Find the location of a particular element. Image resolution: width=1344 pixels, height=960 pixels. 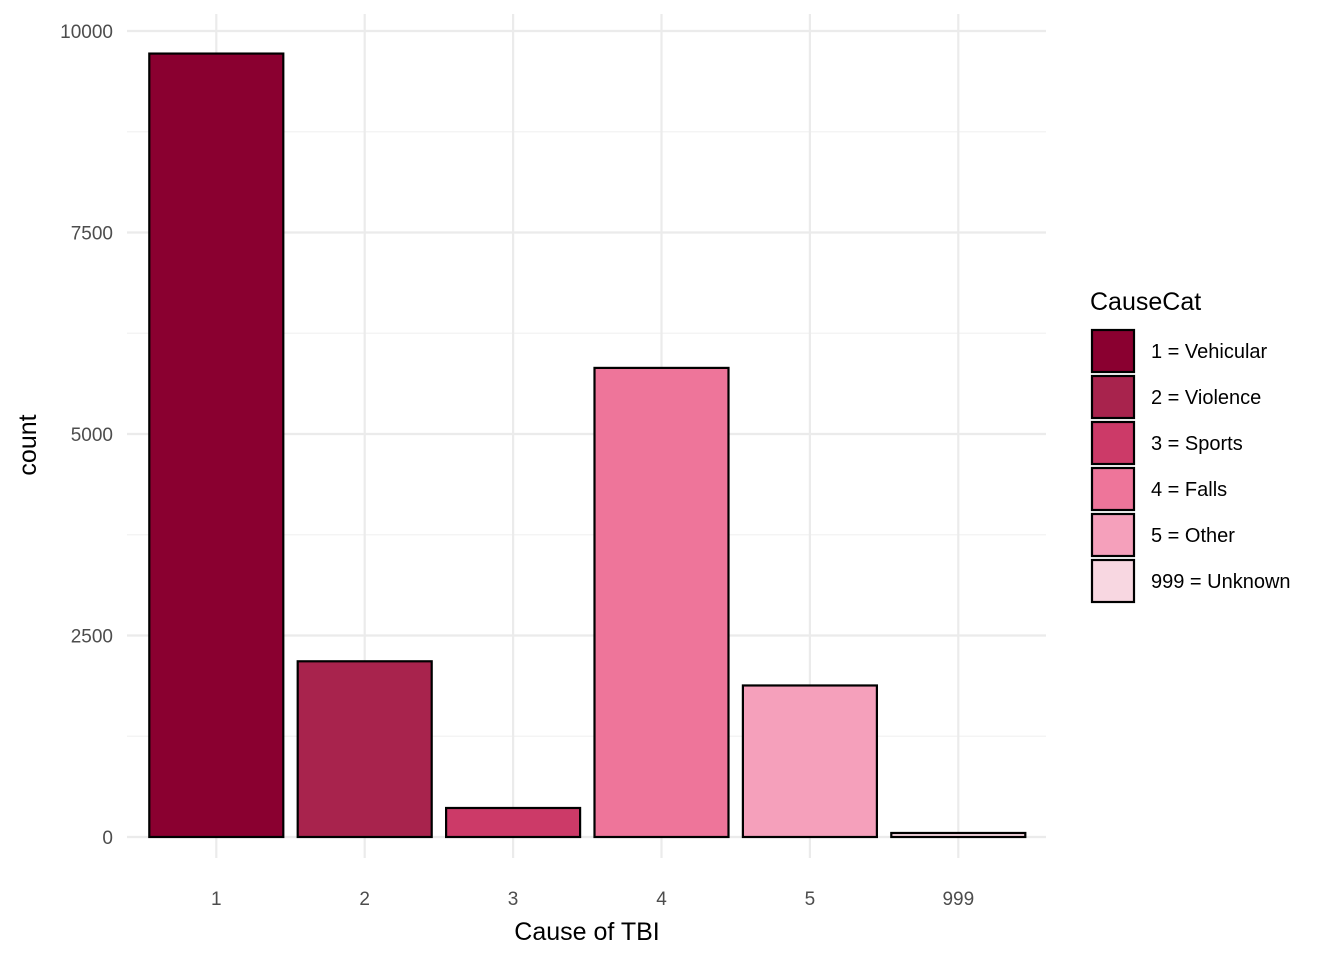

y-axis-title: count is located at coordinates (28, 444).